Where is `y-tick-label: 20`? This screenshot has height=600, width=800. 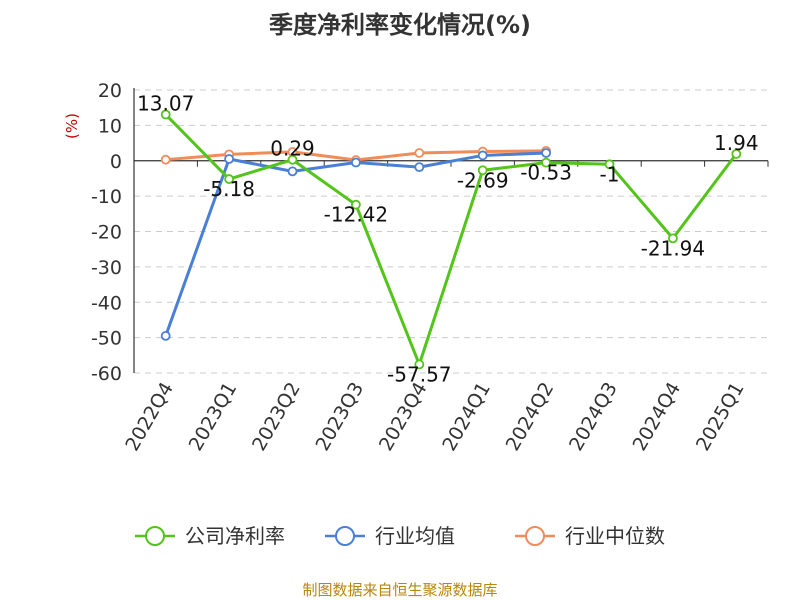 y-tick-label: 20 is located at coordinates (110, 91).